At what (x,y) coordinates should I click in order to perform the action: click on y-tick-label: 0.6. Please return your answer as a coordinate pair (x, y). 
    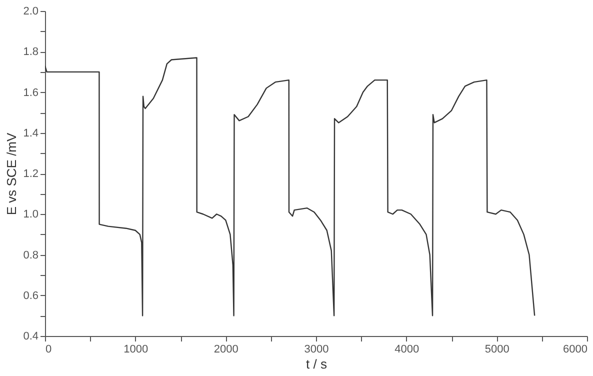
    Looking at the image, I should click on (30, 296).